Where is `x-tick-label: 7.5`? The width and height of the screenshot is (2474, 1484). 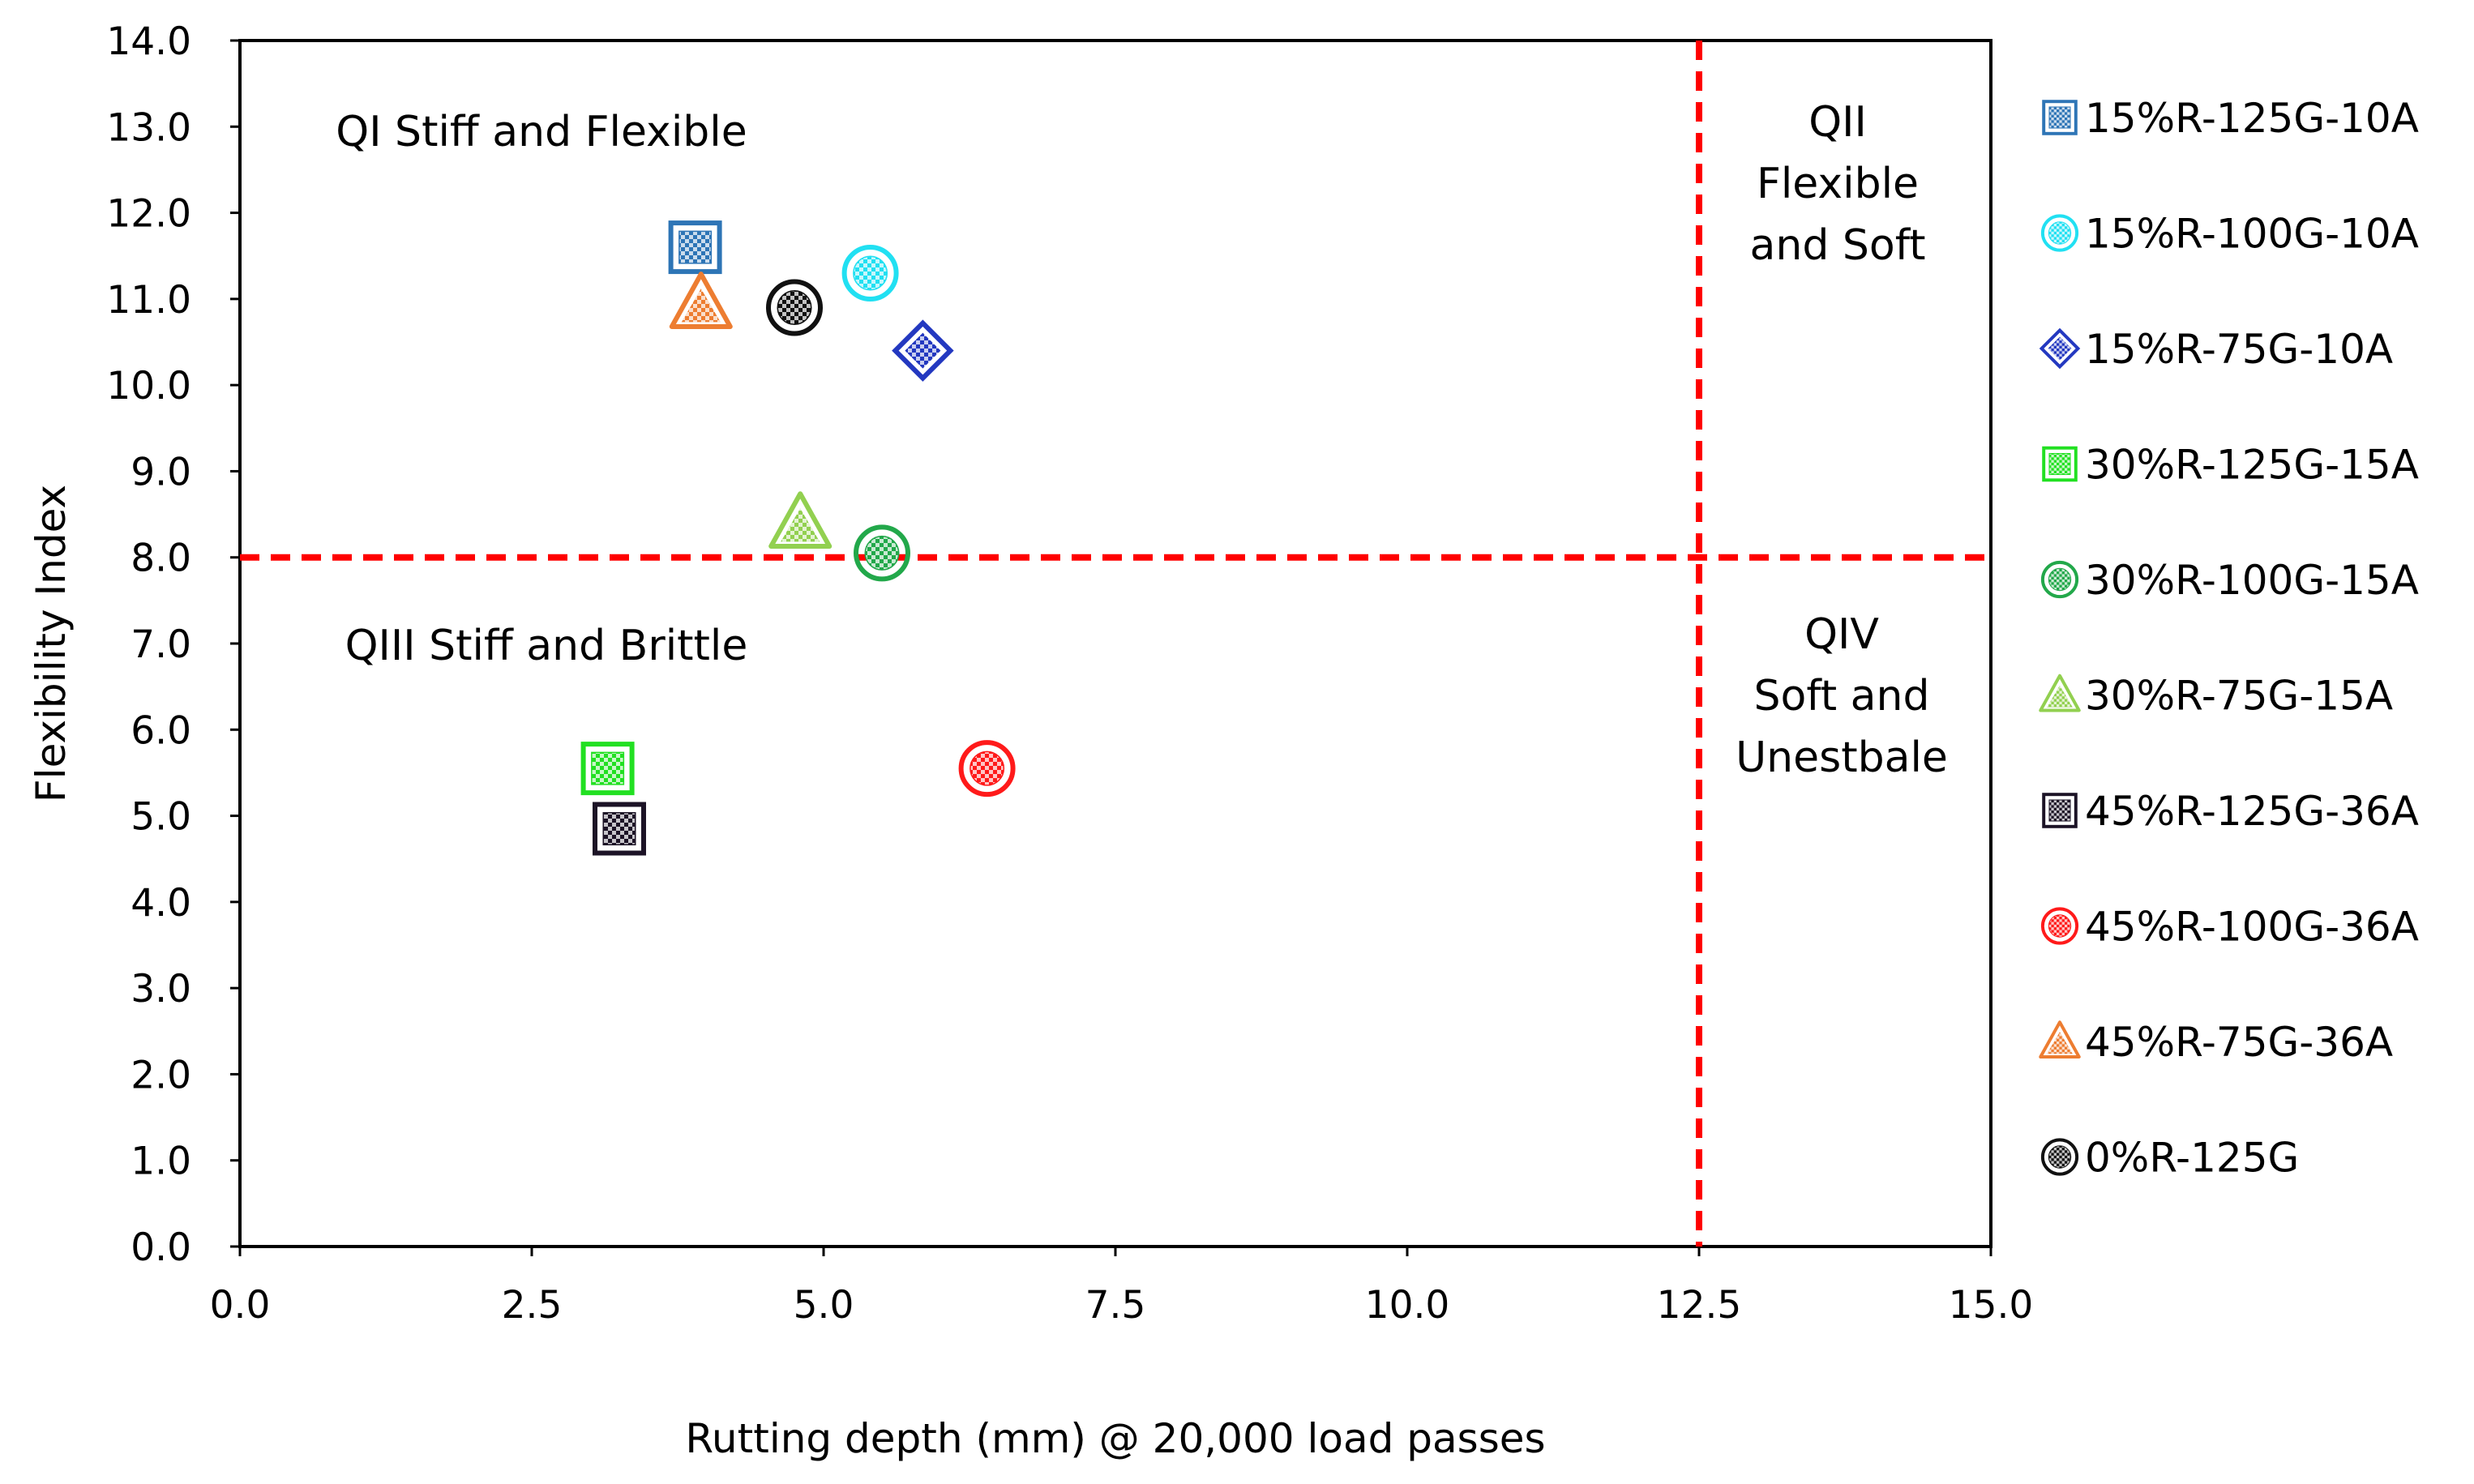 x-tick-label: 7.5 is located at coordinates (1115, 1305).